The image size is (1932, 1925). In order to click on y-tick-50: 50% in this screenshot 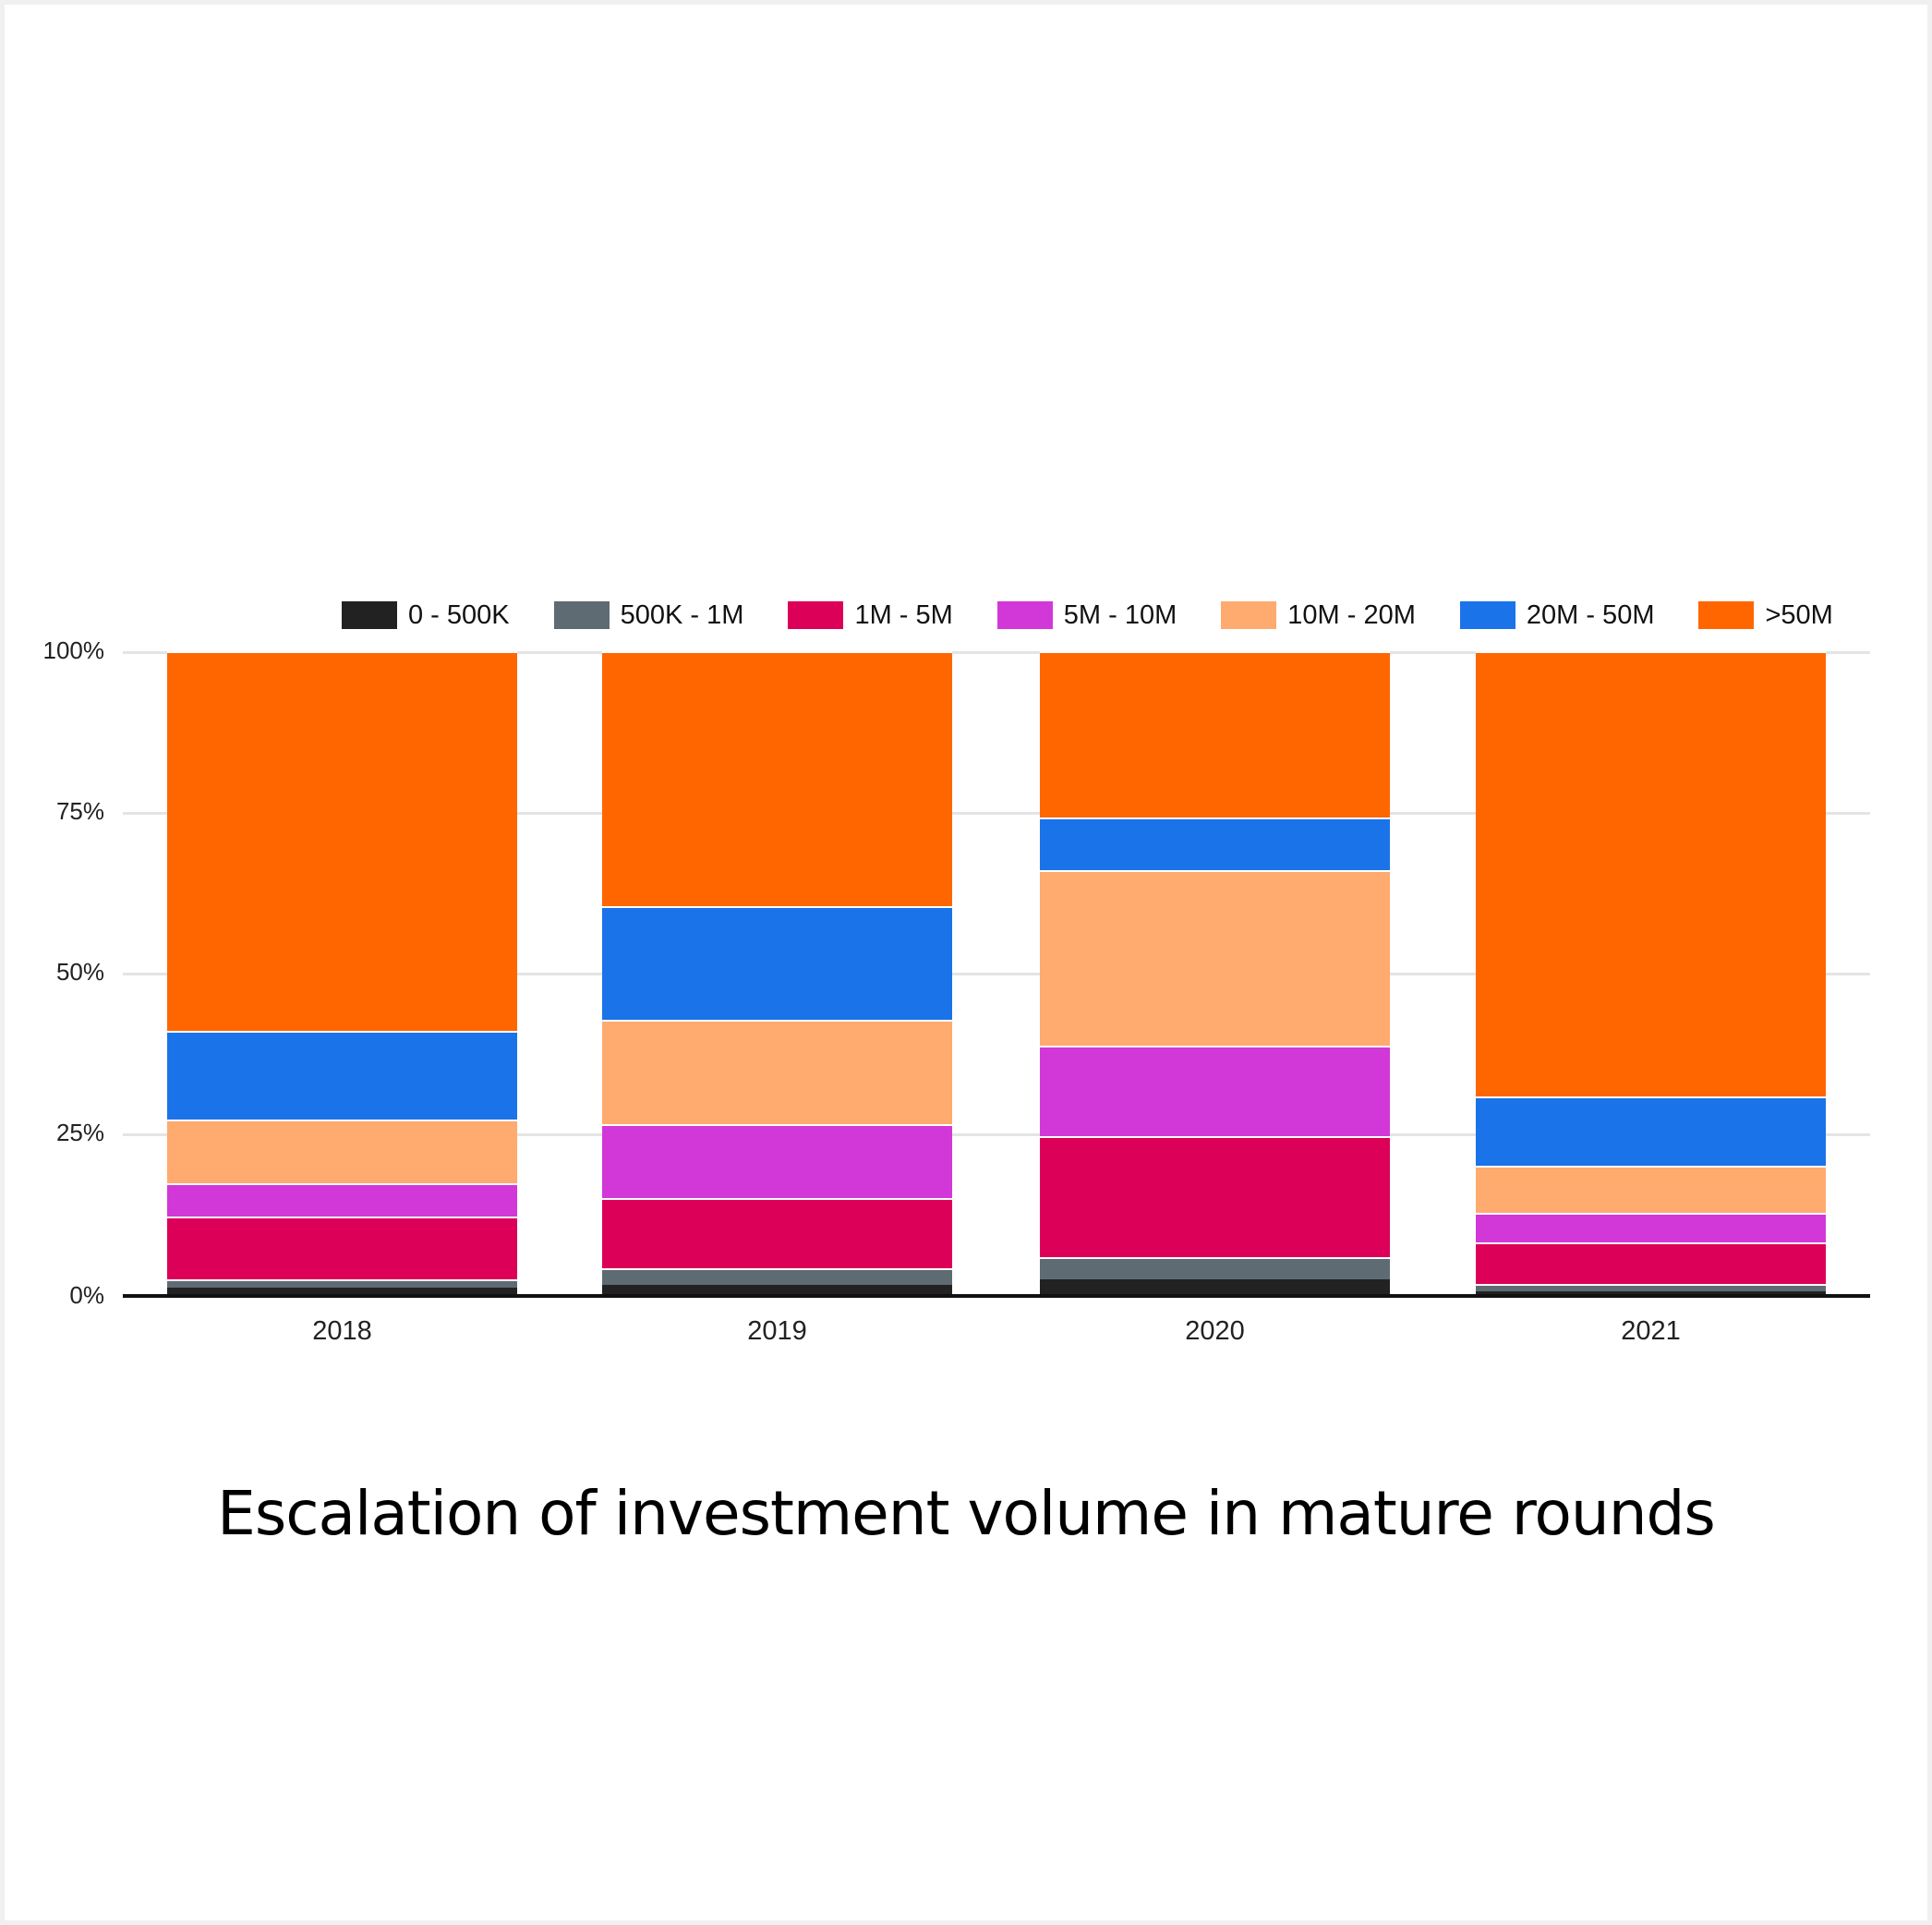, I will do `click(79, 972)`.